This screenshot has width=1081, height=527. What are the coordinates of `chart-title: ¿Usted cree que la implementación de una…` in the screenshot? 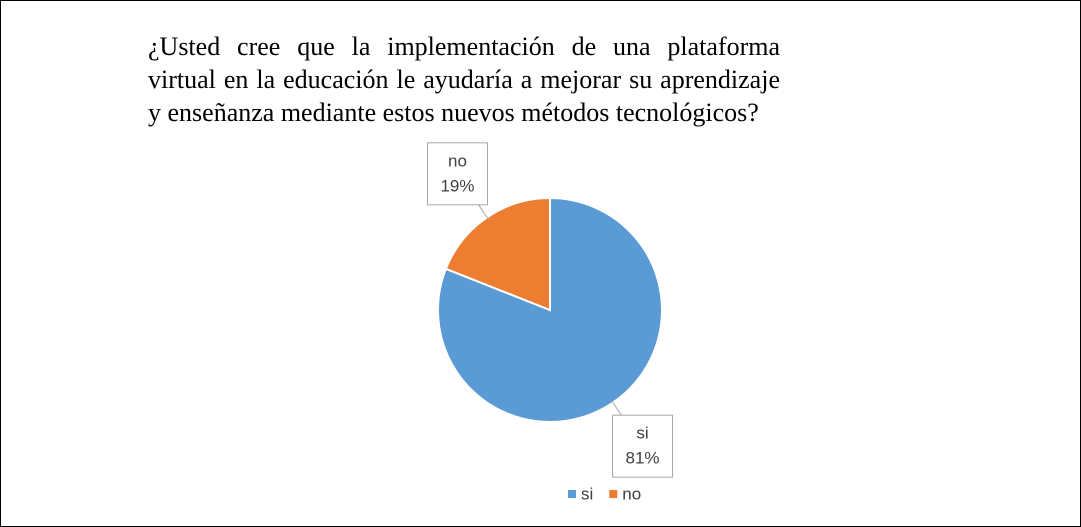 It's located at (464, 79).